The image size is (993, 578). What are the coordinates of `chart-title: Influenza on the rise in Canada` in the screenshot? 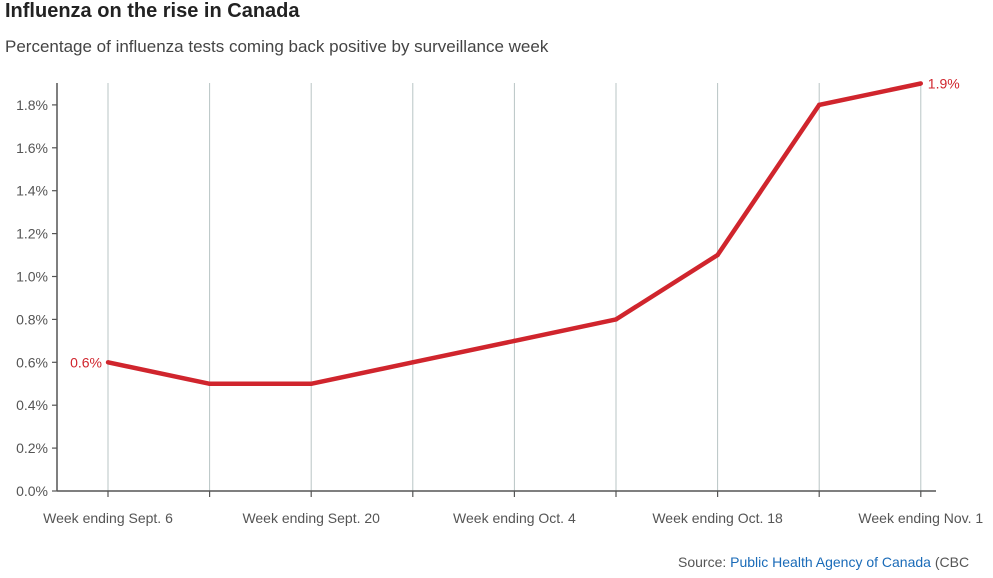 It's located at (152, 11).